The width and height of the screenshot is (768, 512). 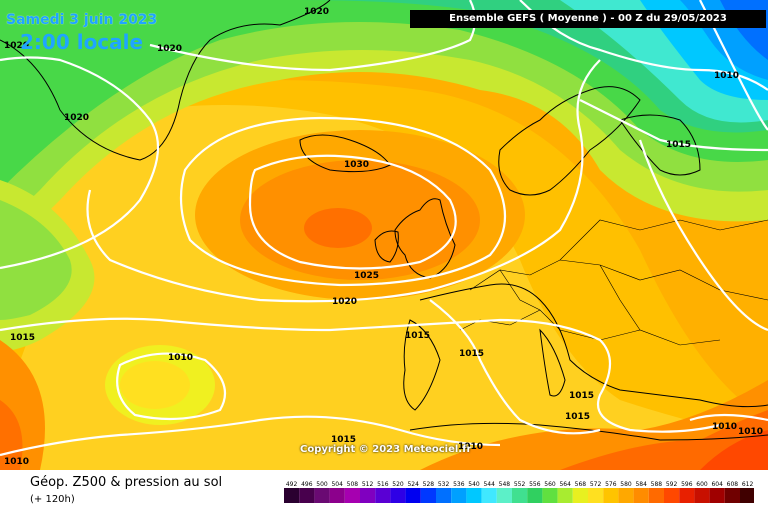 What do you see at coordinates (687, 484) in the screenshot?
I see `scale-tick-label: 596` at bounding box center [687, 484].